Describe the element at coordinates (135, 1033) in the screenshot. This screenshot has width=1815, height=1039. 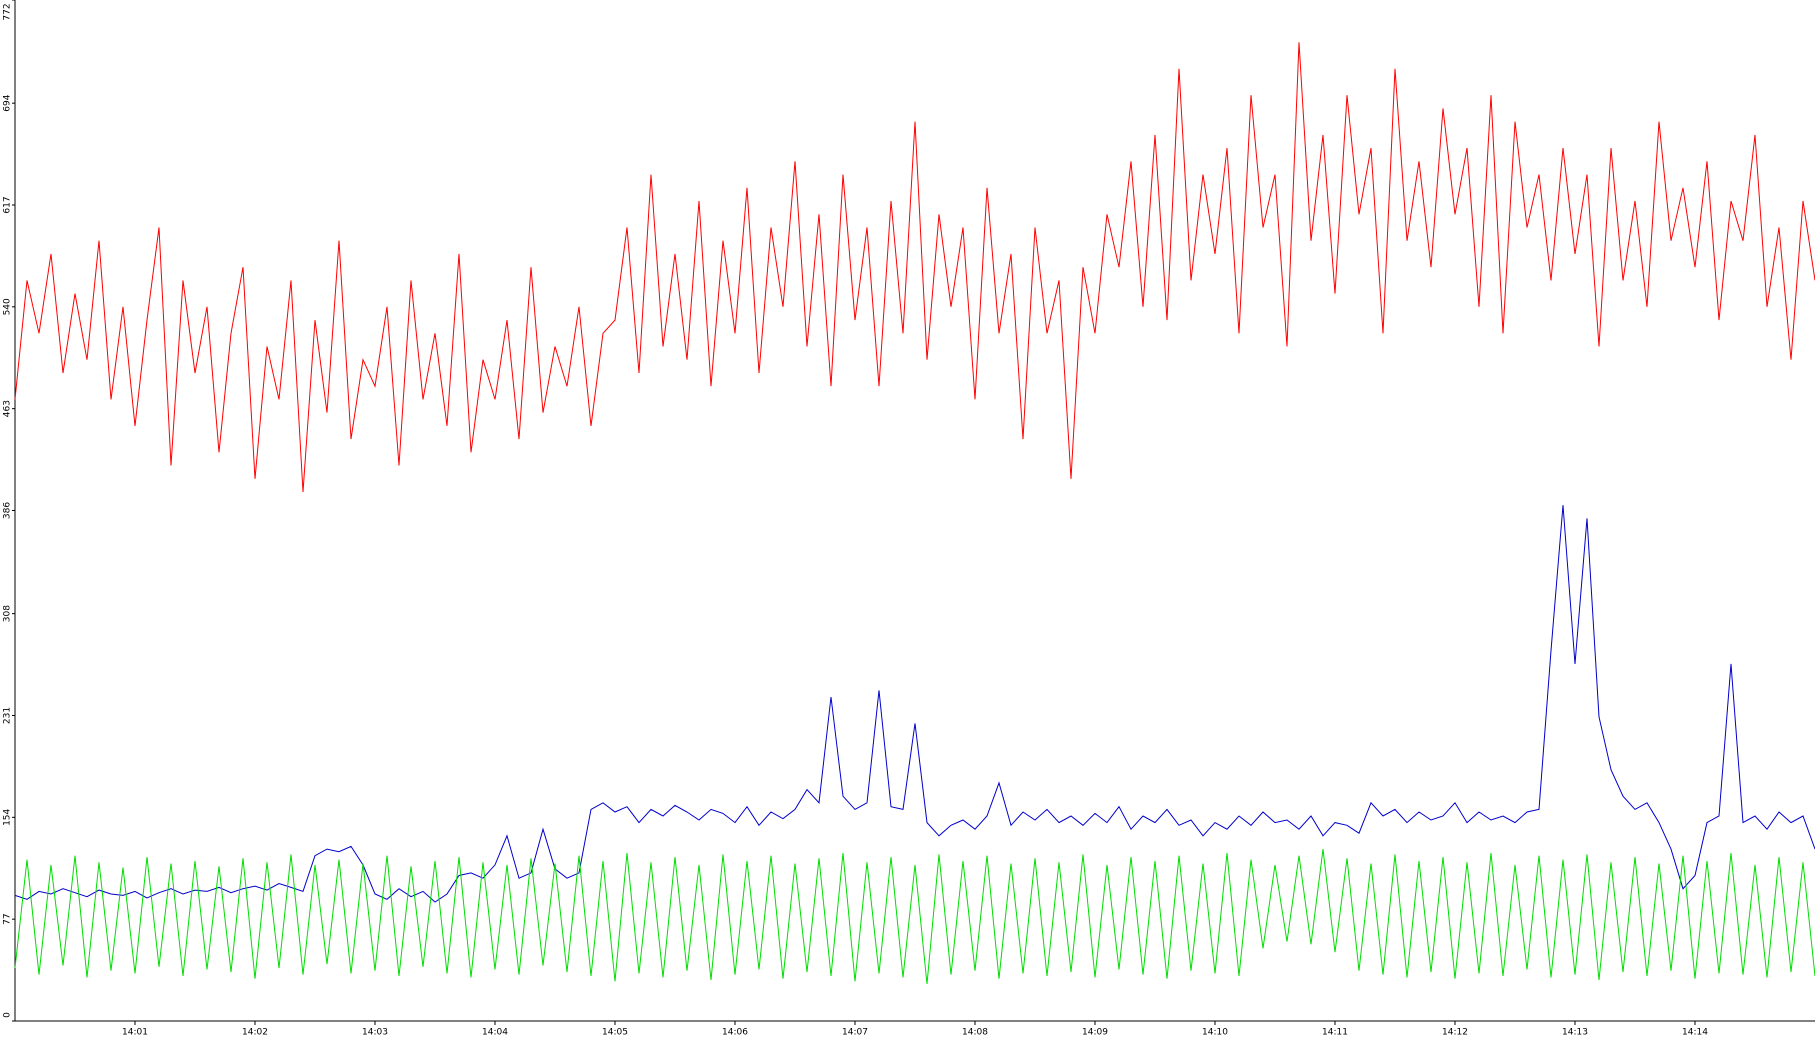
I see `x-tick-label: 14:01` at that location.